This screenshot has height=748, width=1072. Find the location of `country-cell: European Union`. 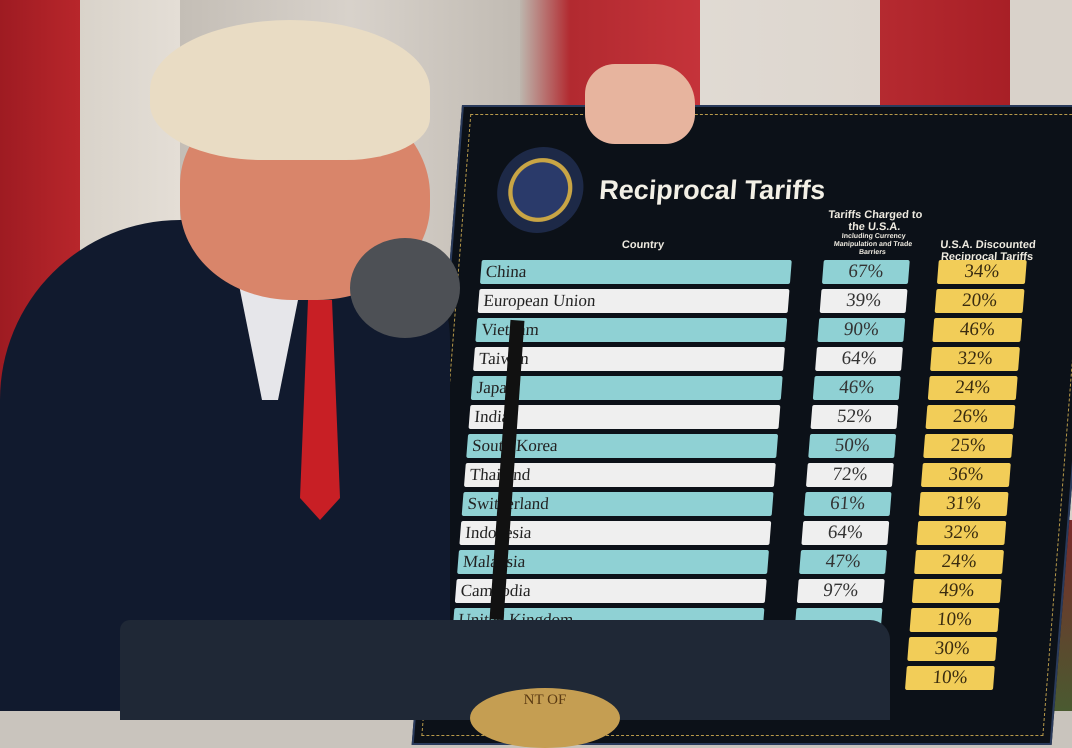

country-cell: European Union is located at coordinates (633, 301).